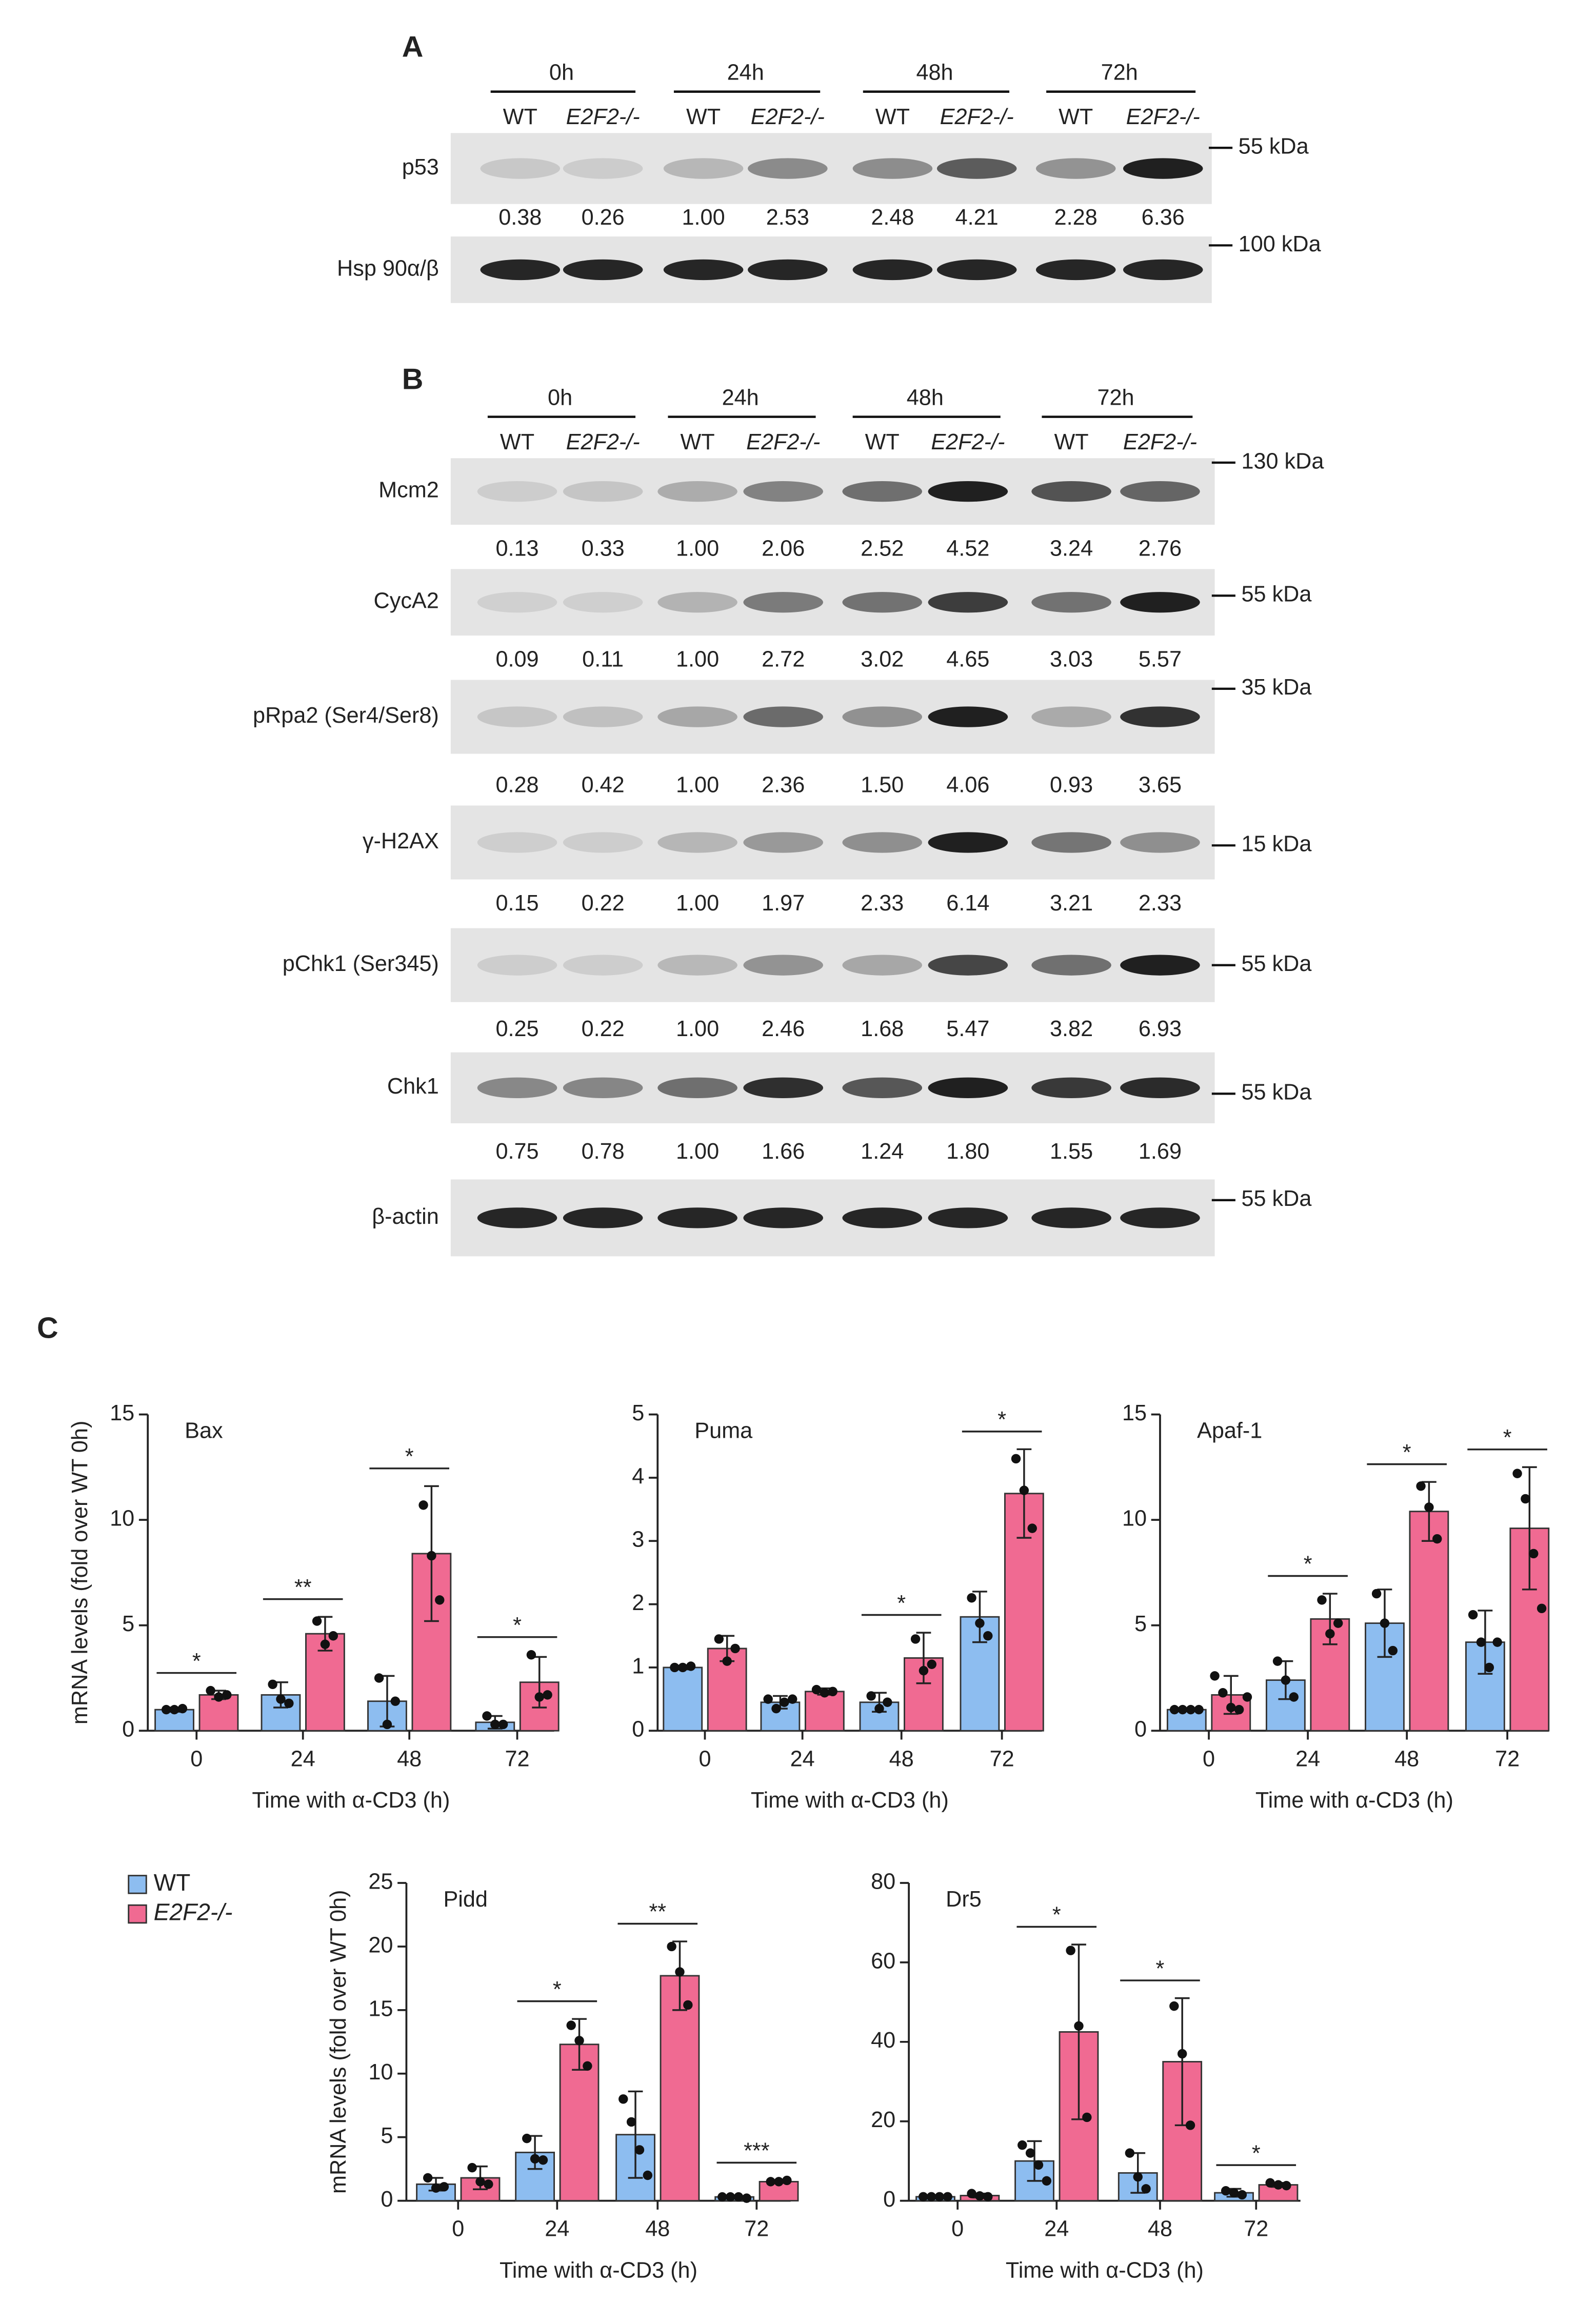  What do you see at coordinates (413, 1087) in the screenshot?
I see `protein-label: Chk1` at bounding box center [413, 1087].